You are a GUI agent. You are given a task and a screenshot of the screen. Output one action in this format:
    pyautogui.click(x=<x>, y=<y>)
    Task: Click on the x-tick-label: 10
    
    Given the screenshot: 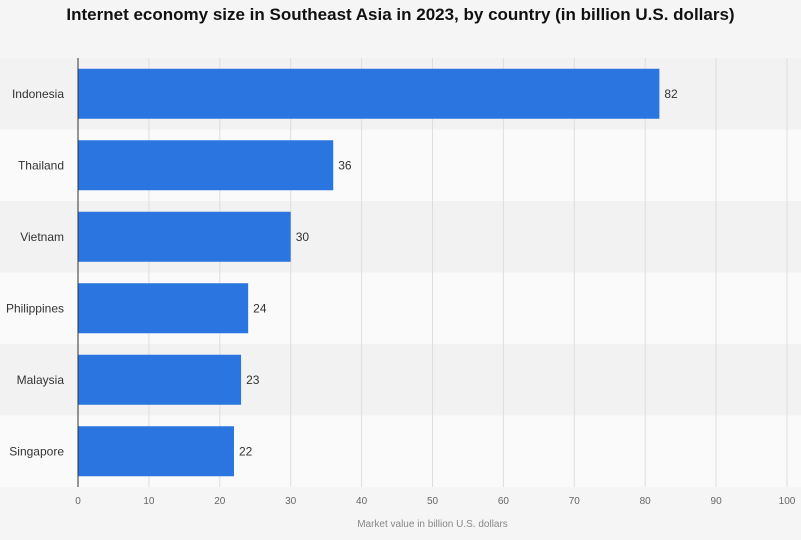 What is the action you would take?
    pyautogui.click(x=149, y=501)
    